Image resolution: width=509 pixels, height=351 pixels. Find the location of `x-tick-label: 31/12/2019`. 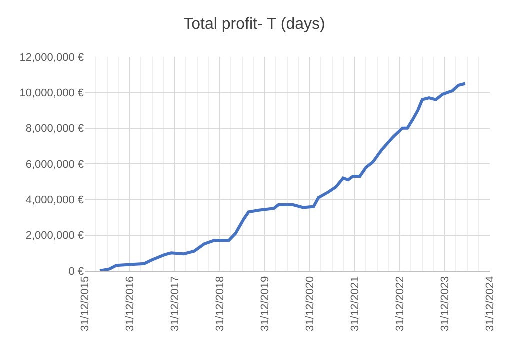

x-tick-label: 31/12/2019 is located at coordinates (266, 304).